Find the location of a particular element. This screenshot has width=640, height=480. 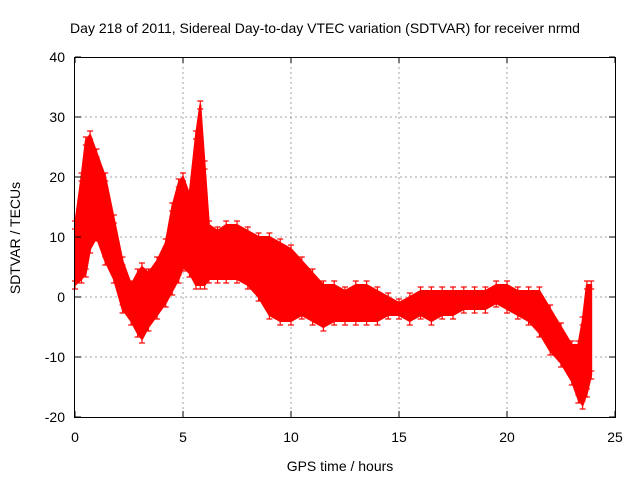

x-tick-label: 10 is located at coordinates (291, 437).